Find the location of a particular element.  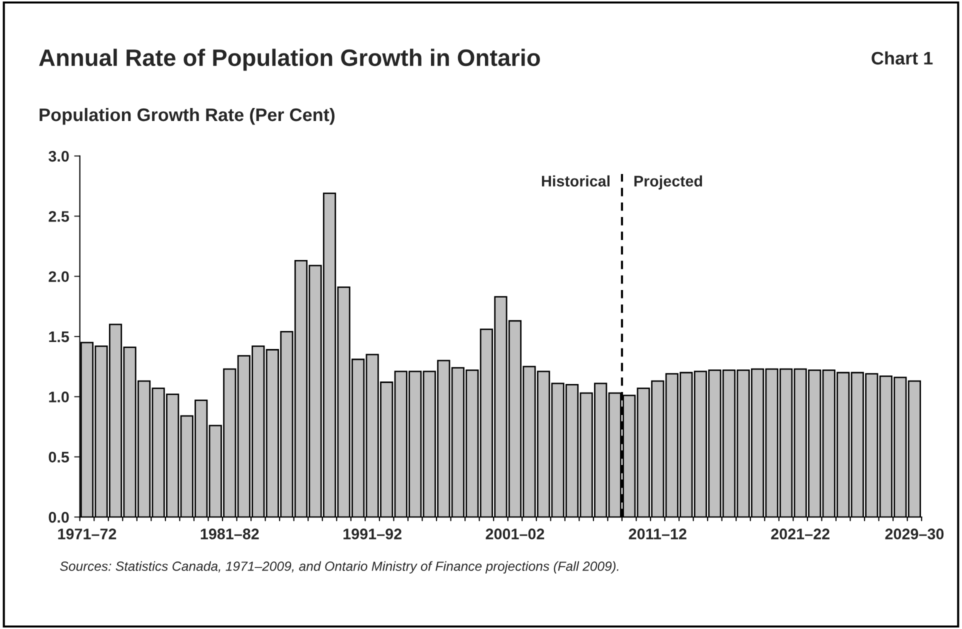

y-tick-label: 2.0 is located at coordinates (58, 276).